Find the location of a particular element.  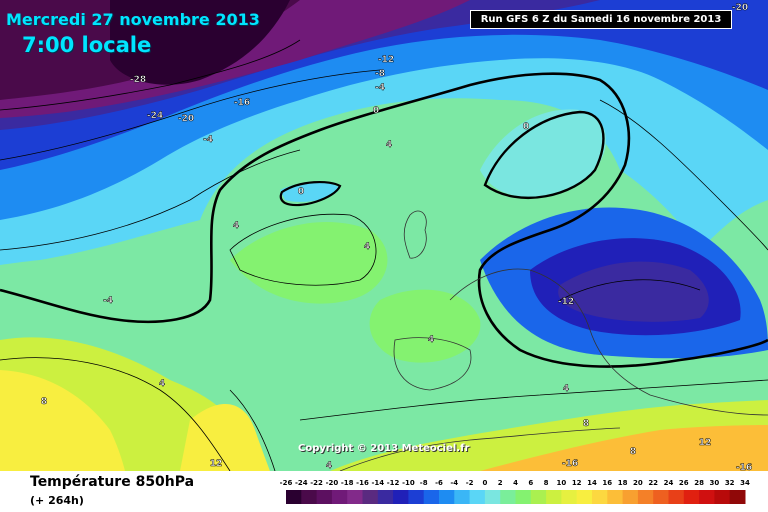

coast-british-isles is located at coordinates (415, 234).